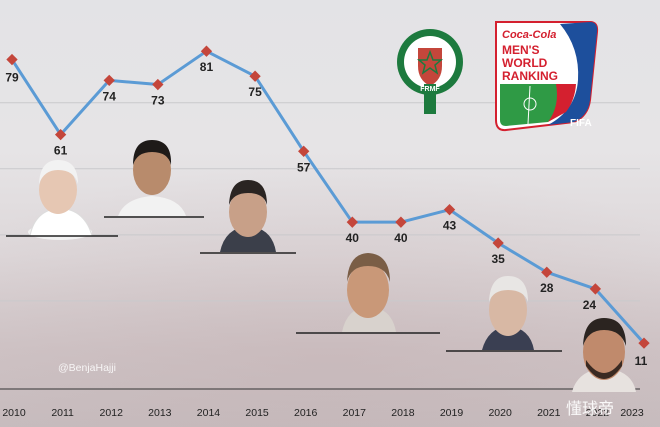 This screenshot has height=427, width=660. Describe the element at coordinates (368, 293) in the screenshot. I see `coach-portrait-2018` at that location.